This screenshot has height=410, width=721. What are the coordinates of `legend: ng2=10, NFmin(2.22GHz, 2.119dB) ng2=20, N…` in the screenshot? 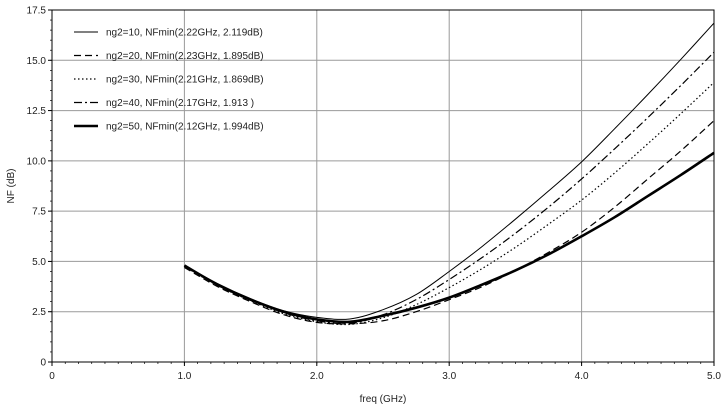 It's located at (169, 80).